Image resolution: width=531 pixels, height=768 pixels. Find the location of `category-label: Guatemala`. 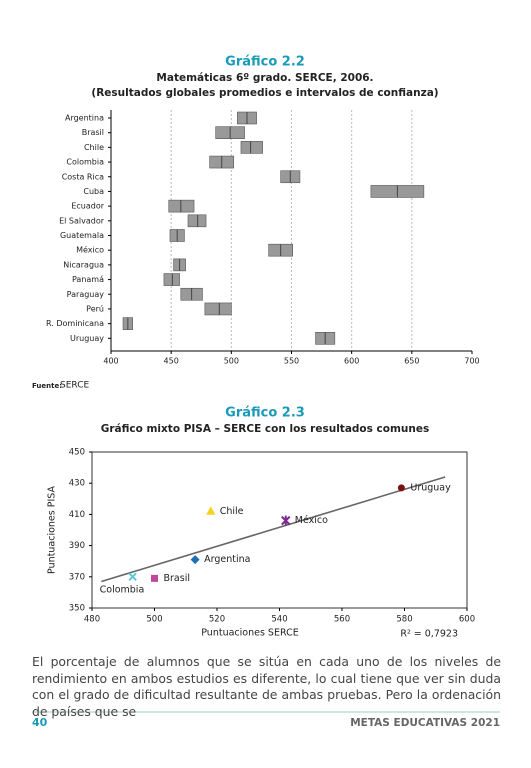

category-label: Guatemala is located at coordinates (82, 235).